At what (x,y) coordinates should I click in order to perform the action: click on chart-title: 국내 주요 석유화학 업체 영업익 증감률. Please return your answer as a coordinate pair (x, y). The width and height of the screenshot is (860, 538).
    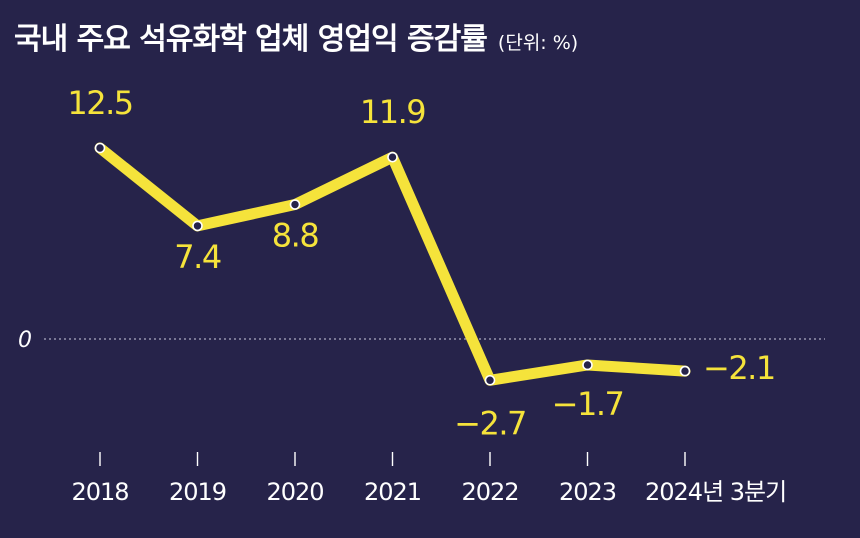
    Looking at the image, I should click on (251, 39).